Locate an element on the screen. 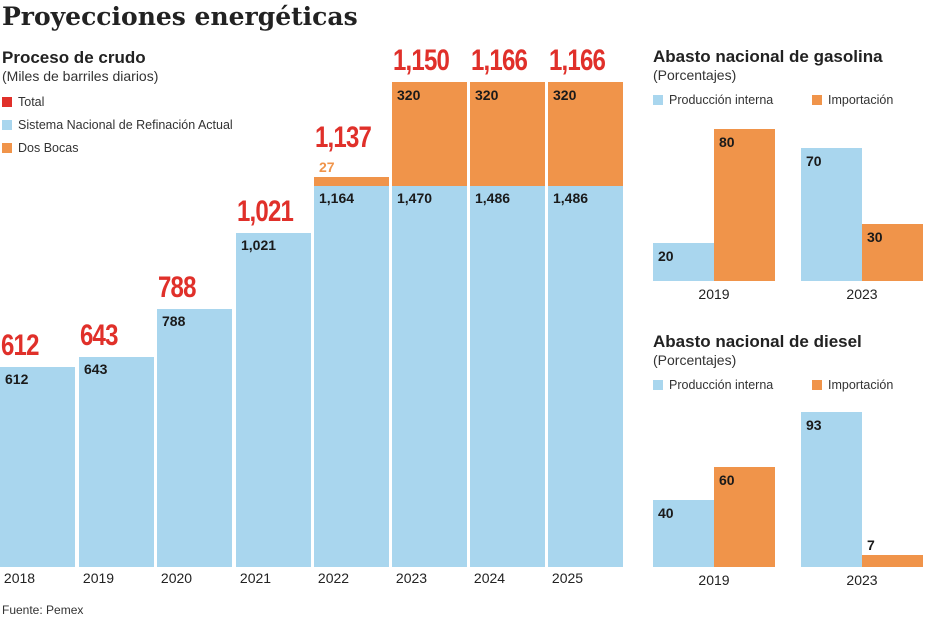 The height and width of the screenshot is (620, 925). legend-snr: Sistema Nacional de Refinación Actual is located at coordinates (117, 125).